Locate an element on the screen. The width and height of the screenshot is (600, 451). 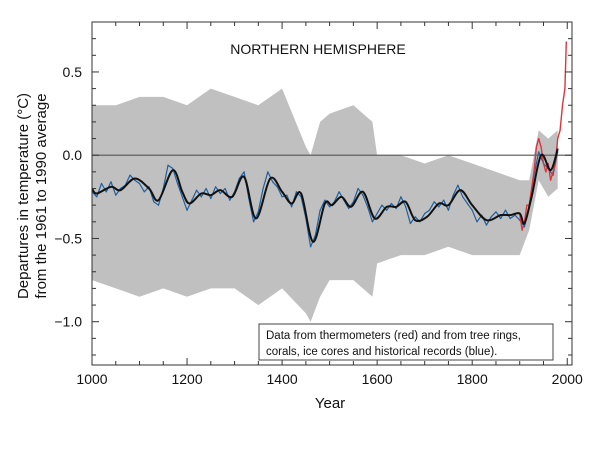
y-axis-label-line2: from the 1961 to 1990 average is located at coordinates (41, 195).